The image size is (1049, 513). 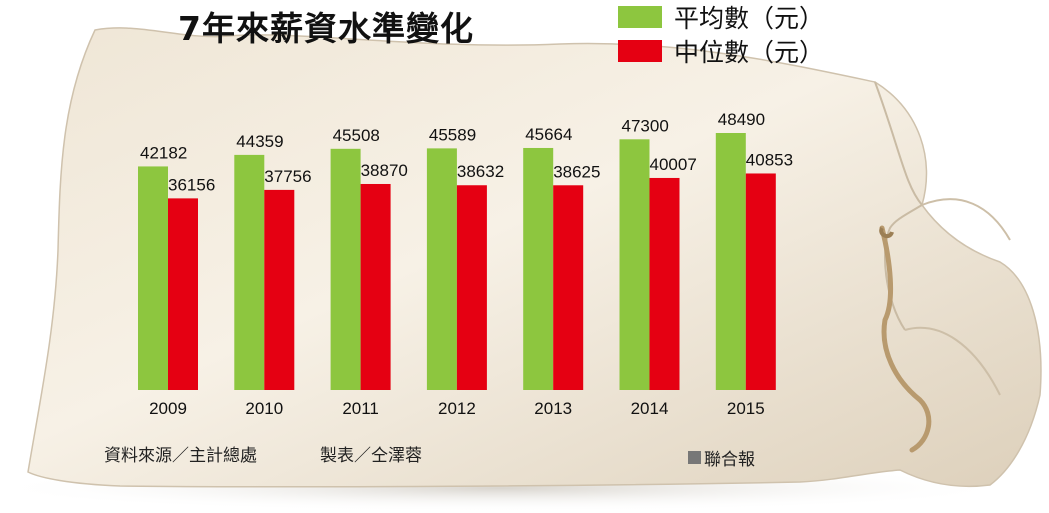 What do you see at coordinates (326, 28) in the screenshot?
I see `chart-title: 7年來薪資水準變化` at bounding box center [326, 28].